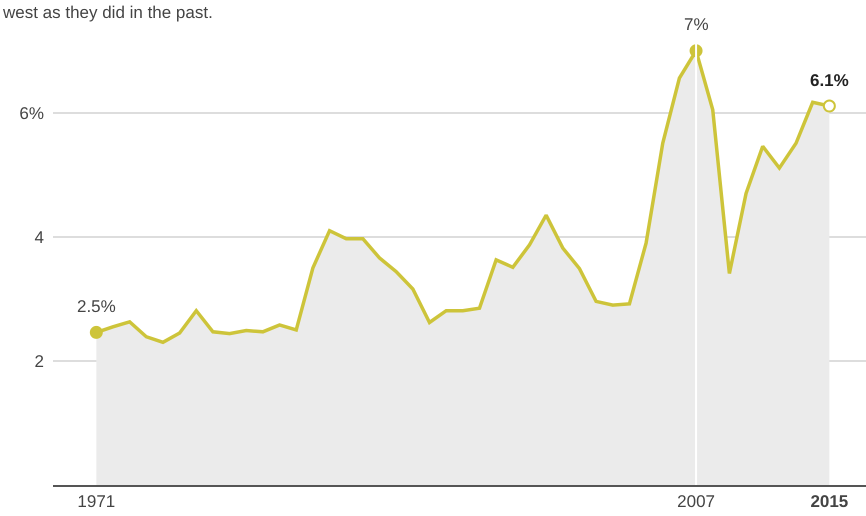 This screenshot has height=516, width=866. I want to click on chart-subtitle: west as they did in the past., so click(107, 12).